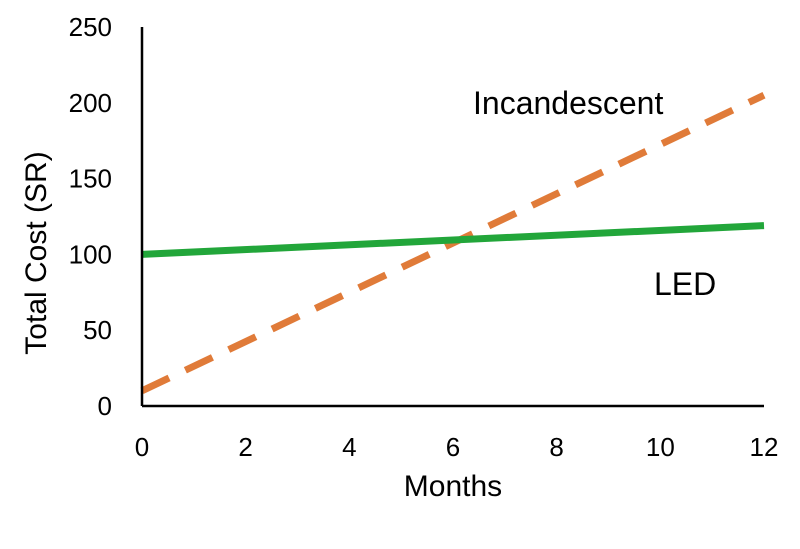 The height and width of the screenshot is (549, 800). Describe the element at coordinates (36, 252) in the screenshot. I see `y-axis-title: Total Cost (SR)` at that location.